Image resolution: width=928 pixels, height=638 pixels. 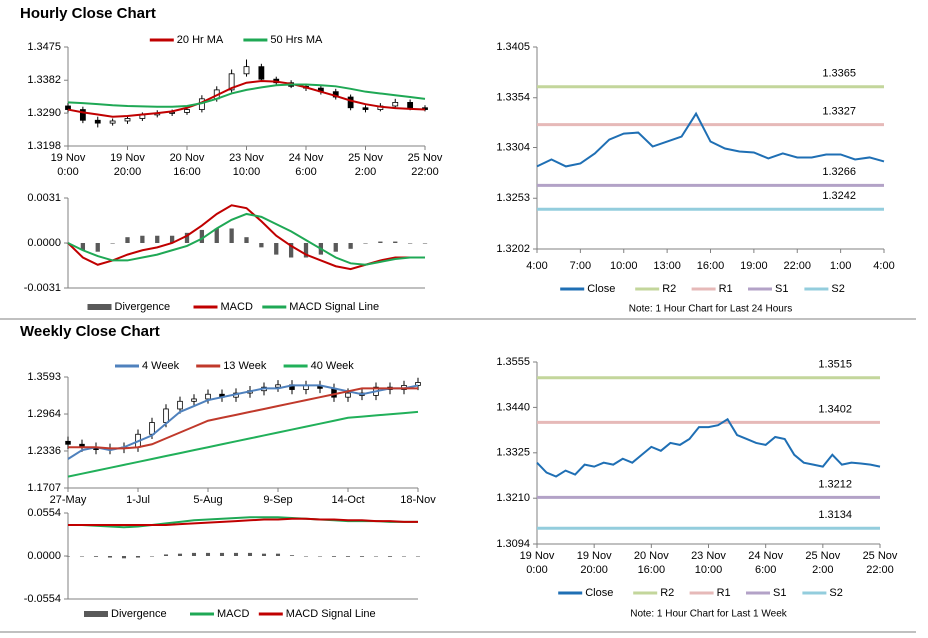 What do you see at coordinates (44, 451) in the screenshot?
I see `y-tick-label: 1.2336` at bounding box center [44, 451].